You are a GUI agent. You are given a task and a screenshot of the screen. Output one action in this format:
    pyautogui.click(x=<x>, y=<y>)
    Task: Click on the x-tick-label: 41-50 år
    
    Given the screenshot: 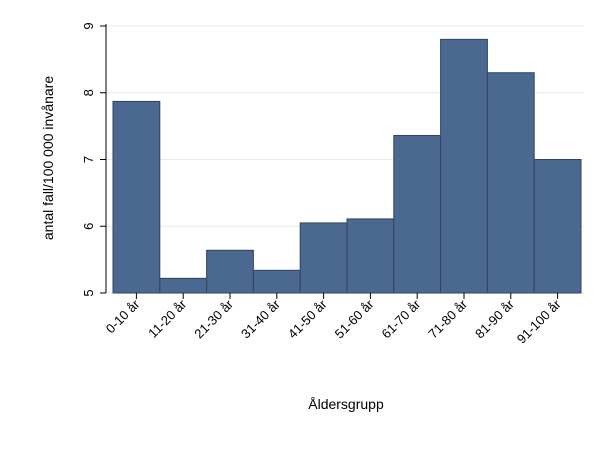 What is the action you would take?
    pyautogui.click(x=307, y=318)
    